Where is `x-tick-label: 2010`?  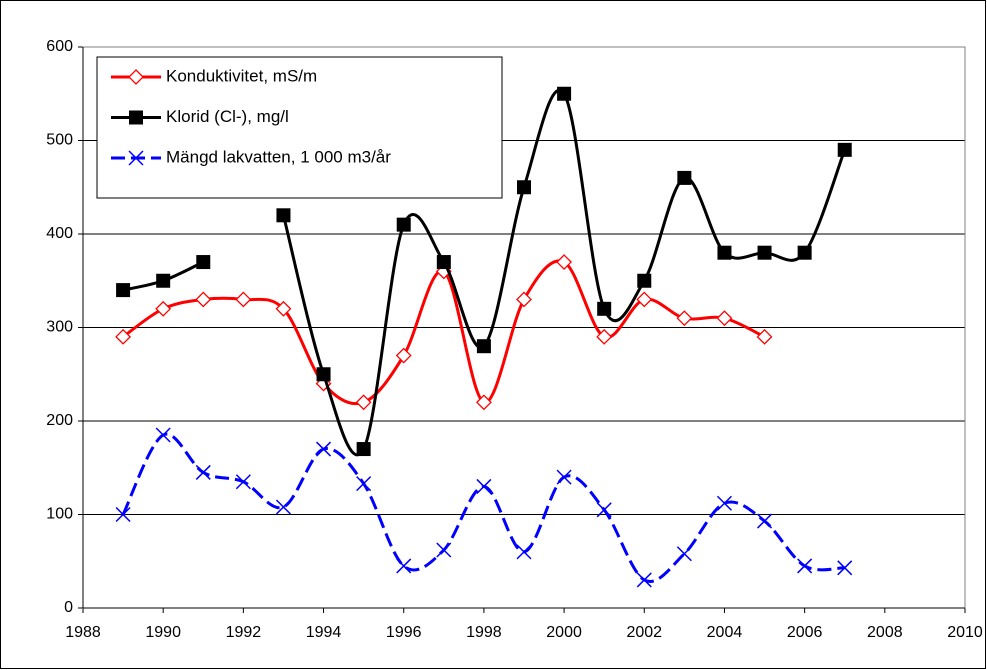 x-tick-label: 2010 is located at coordinates (965, 632).